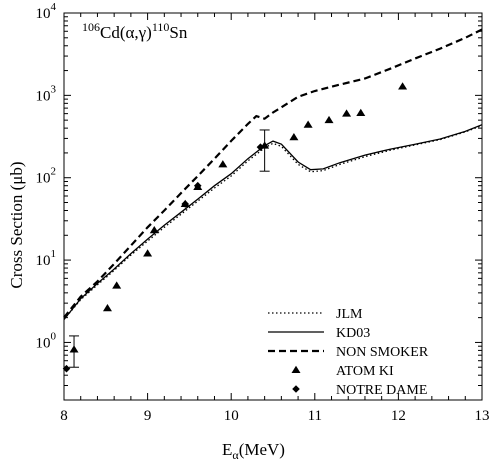  Describe the element at coordinates (16, 224) in the screenshot. I see `y-axis-title: Cross Section (μb)` at that location.